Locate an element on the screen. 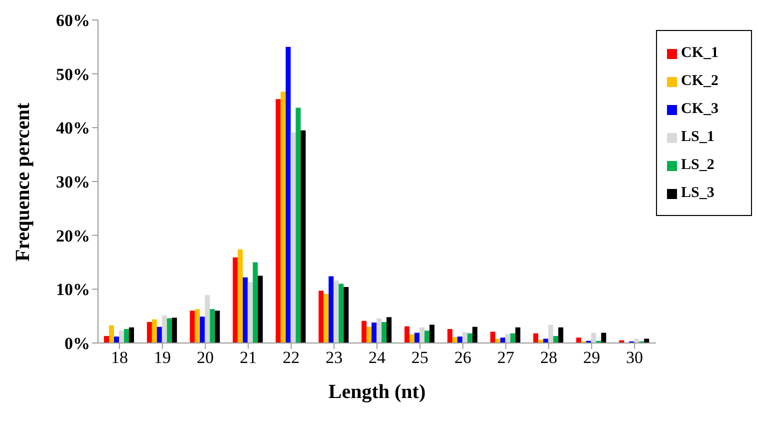  x-tick-label: 20 is located at coordinates (205, 358).